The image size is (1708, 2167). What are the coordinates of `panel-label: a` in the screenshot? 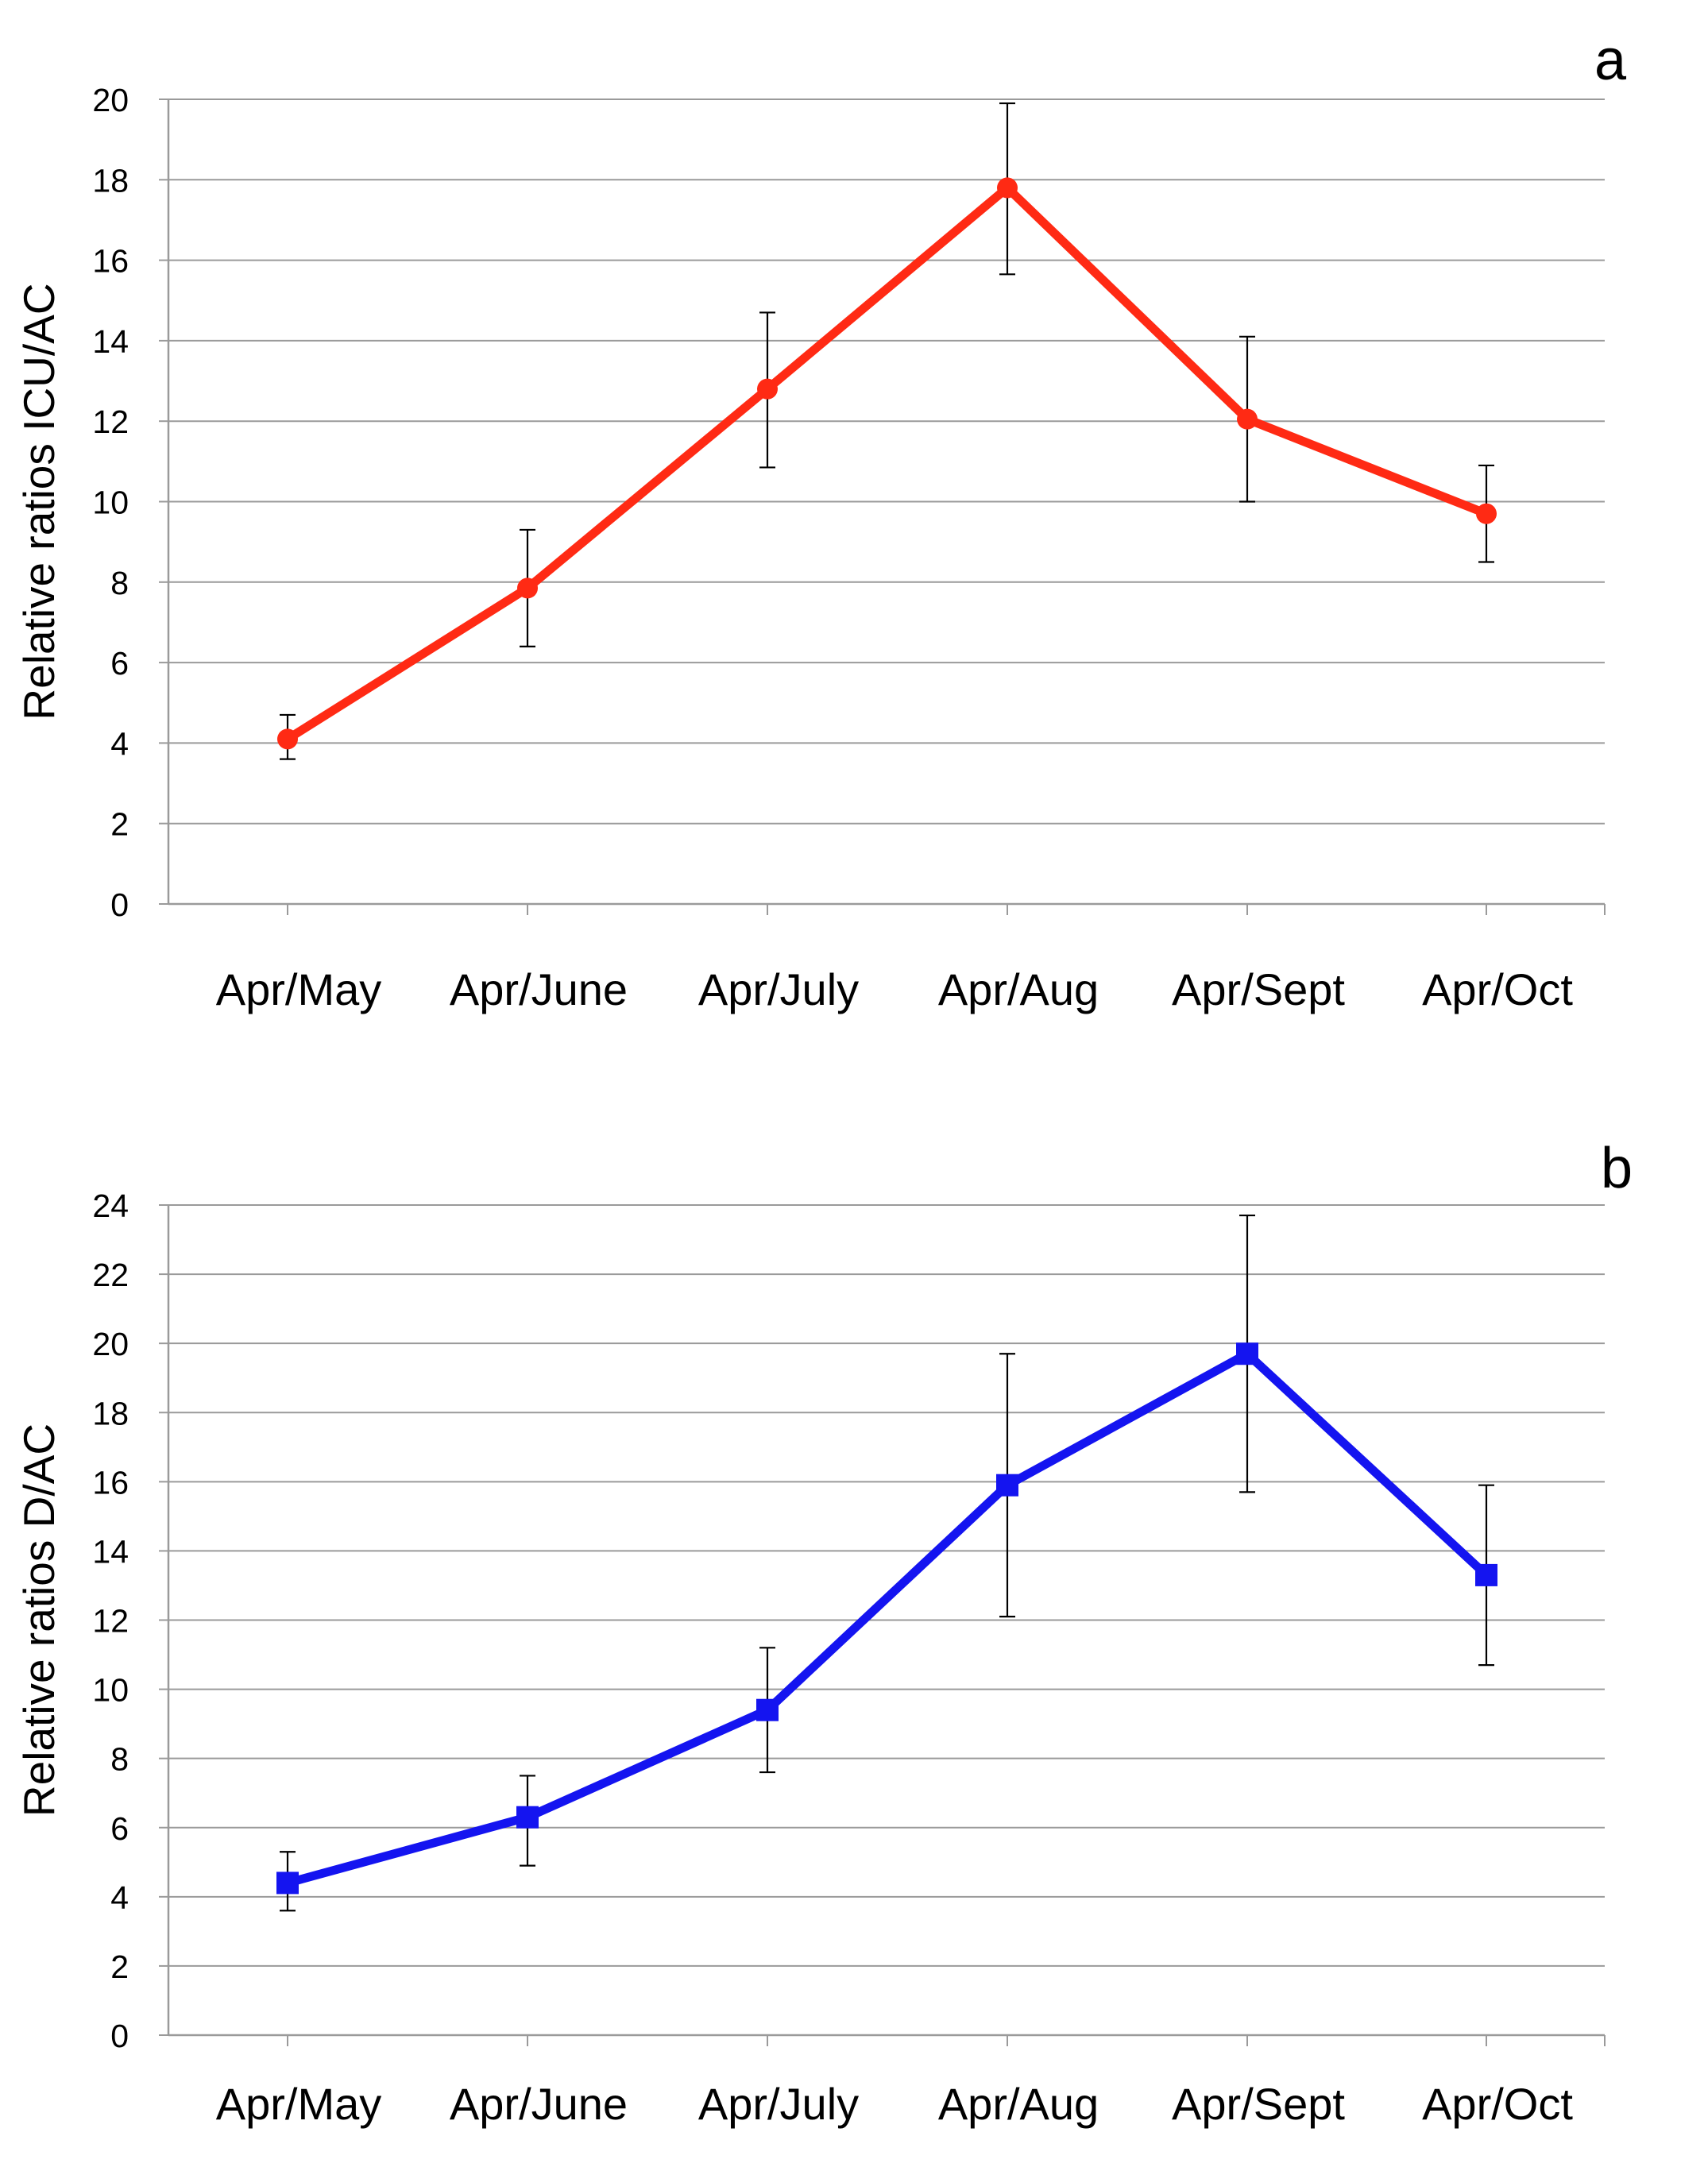 It's located at (1610, 60).